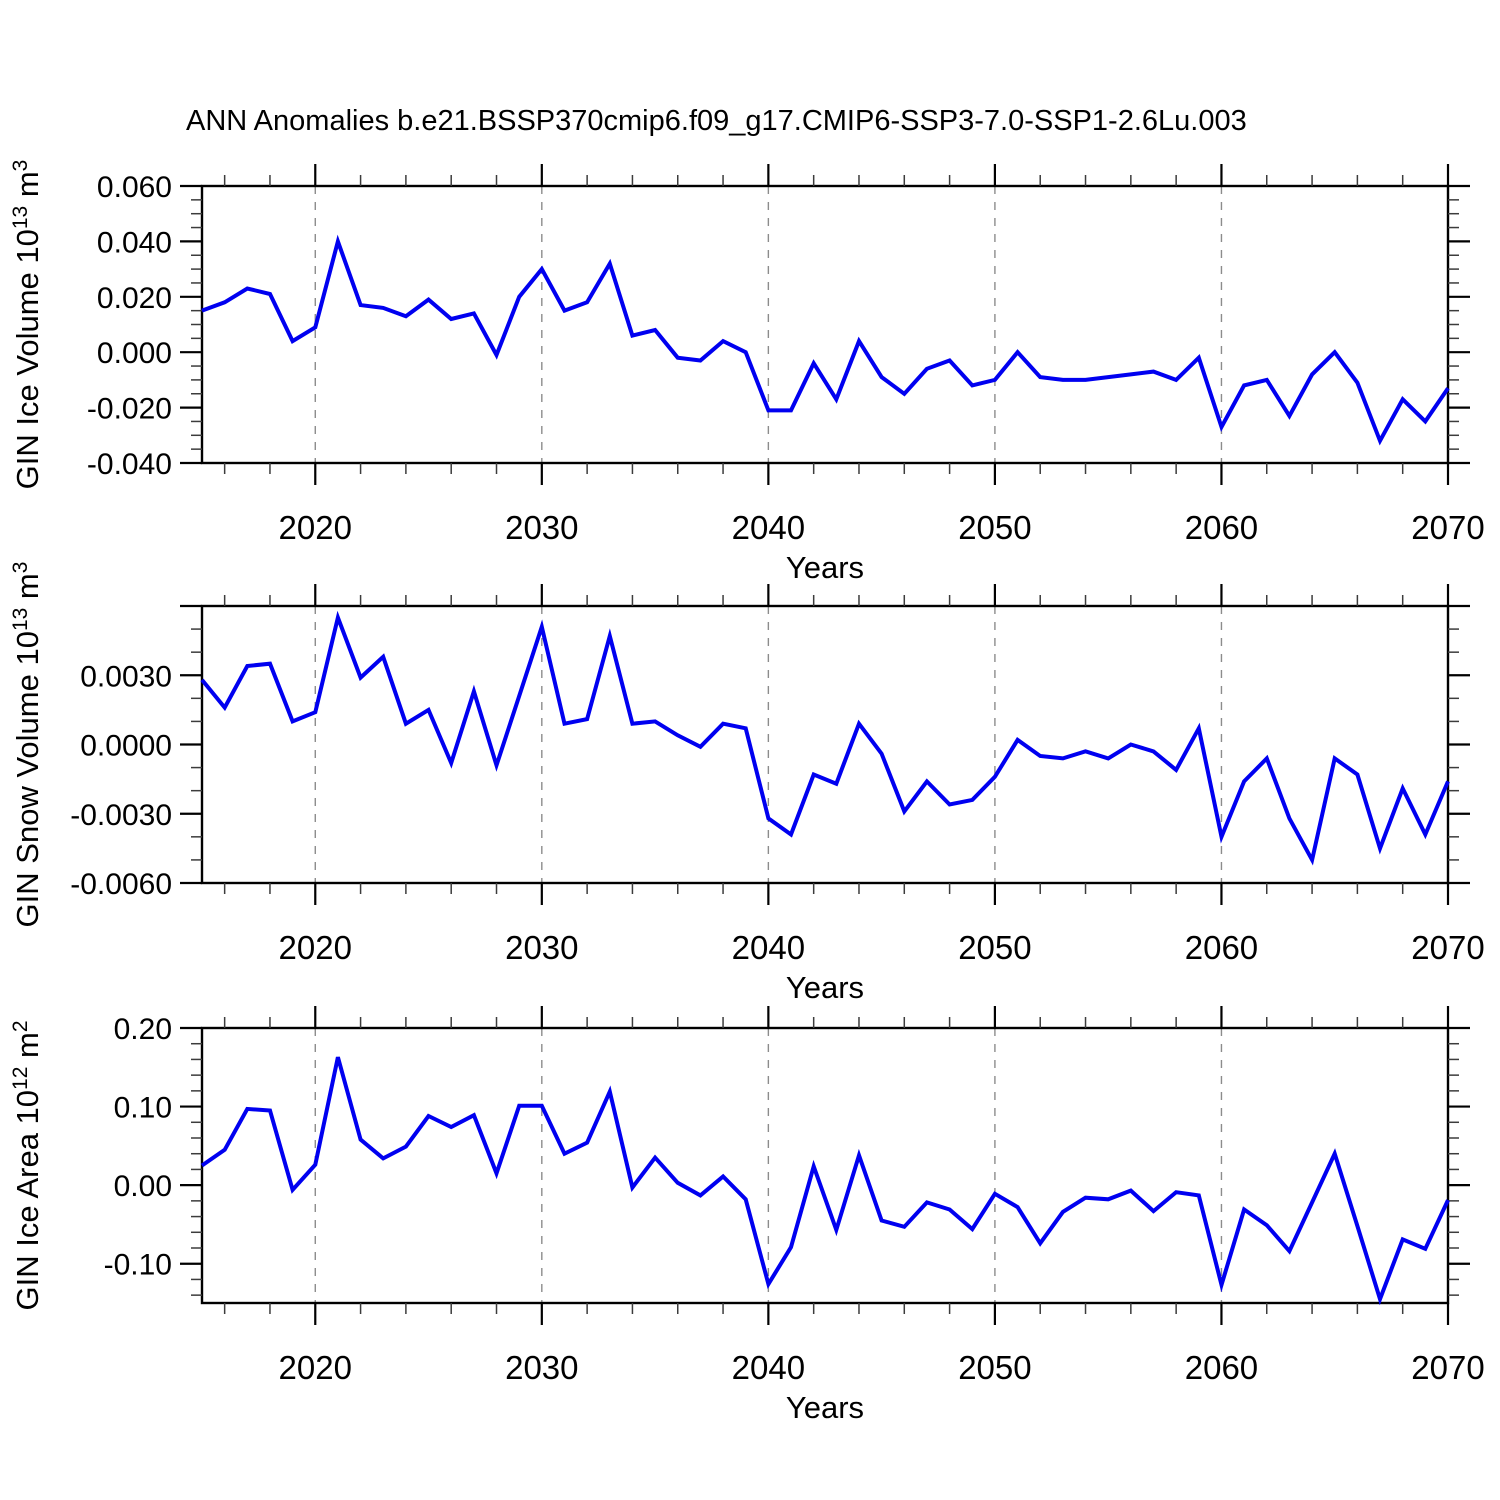 The width and height of the screenshot is (1500, 1500). Describe the element at coordinates (134, 187) in the screenshot. I see `y-tick-label: 0.060` at that location.